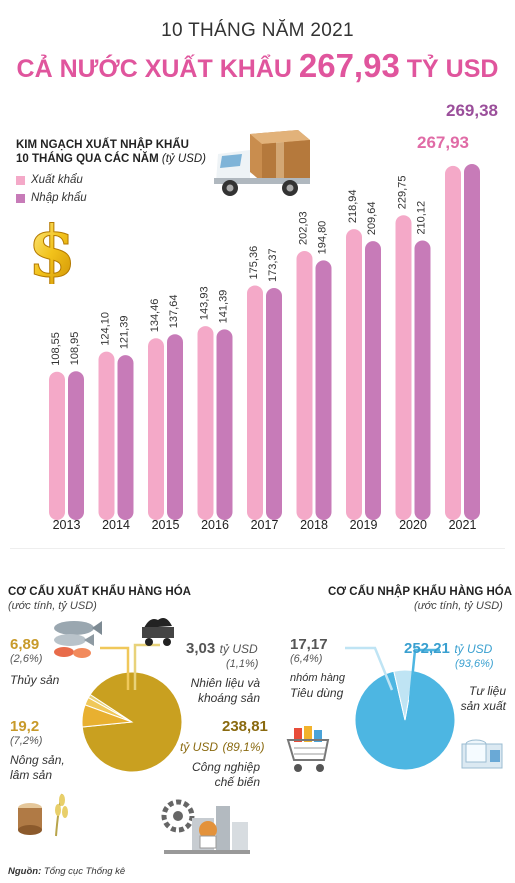 This screenshot has height=883, width=515. I want to click on bar-export-2017, so click(255, 402).